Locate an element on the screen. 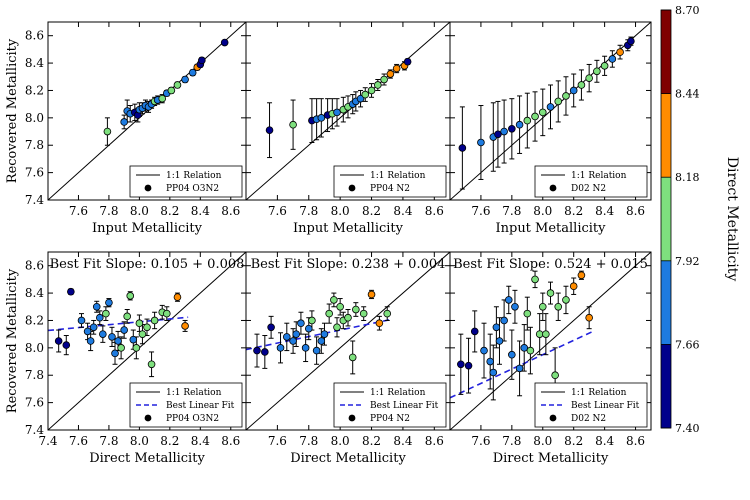  legend: 1:1 Relation Best Linear Fit PP04 O3N2 is located at coordinates (186, 405).